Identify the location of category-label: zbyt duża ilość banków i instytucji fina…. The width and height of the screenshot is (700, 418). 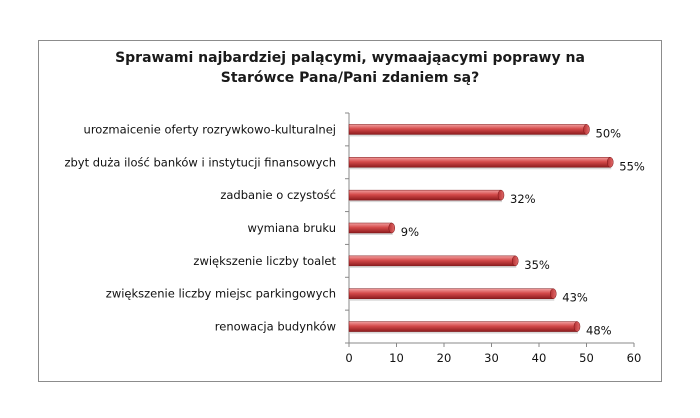
(200, 162).